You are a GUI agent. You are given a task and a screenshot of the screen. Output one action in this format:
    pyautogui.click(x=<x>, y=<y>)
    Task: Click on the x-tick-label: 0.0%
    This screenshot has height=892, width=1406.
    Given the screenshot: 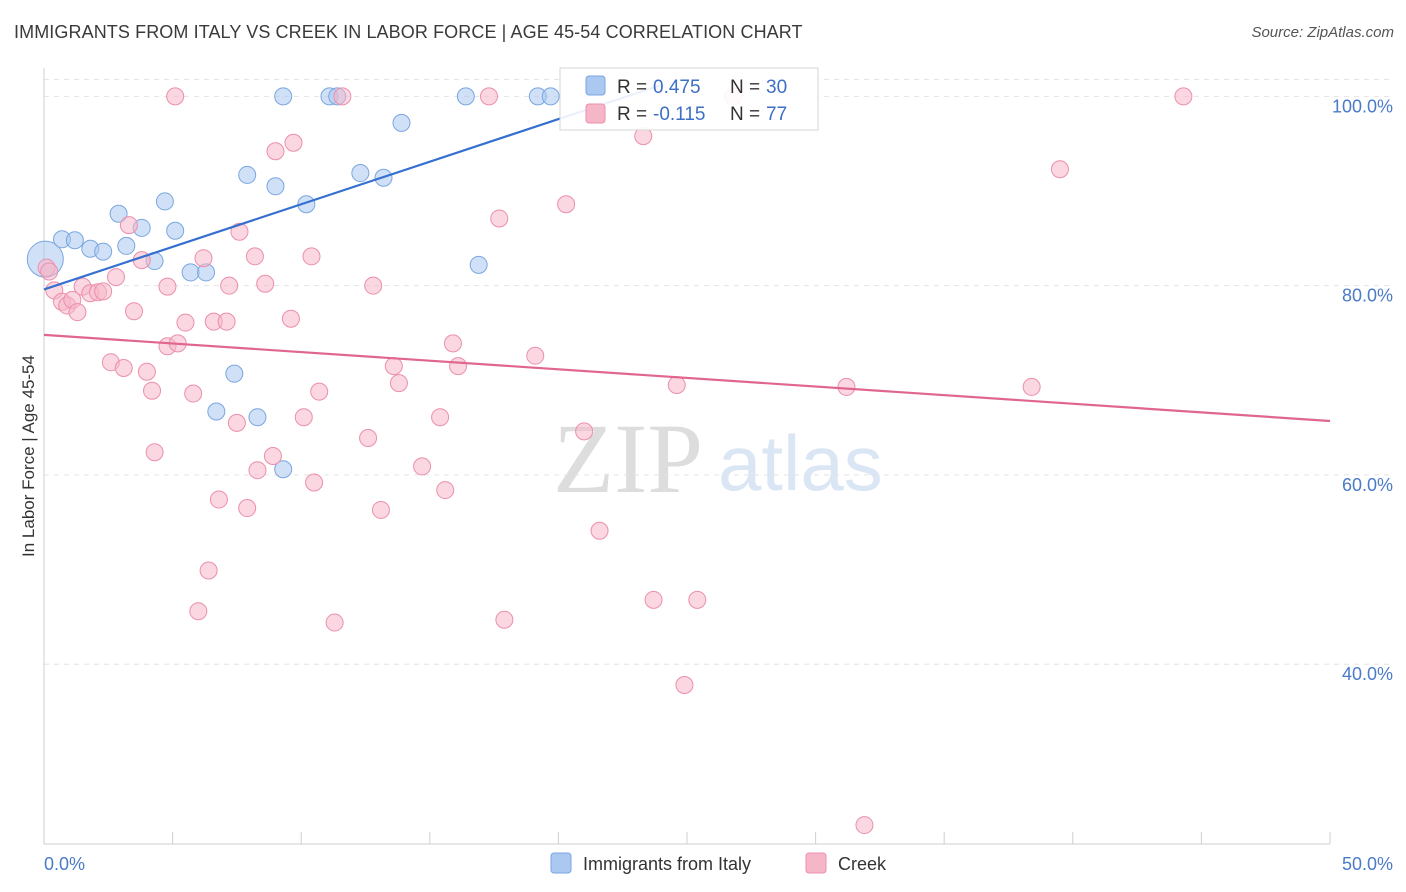 What is the action you would take?
    pyautogui.click(x=64, y=864)
    